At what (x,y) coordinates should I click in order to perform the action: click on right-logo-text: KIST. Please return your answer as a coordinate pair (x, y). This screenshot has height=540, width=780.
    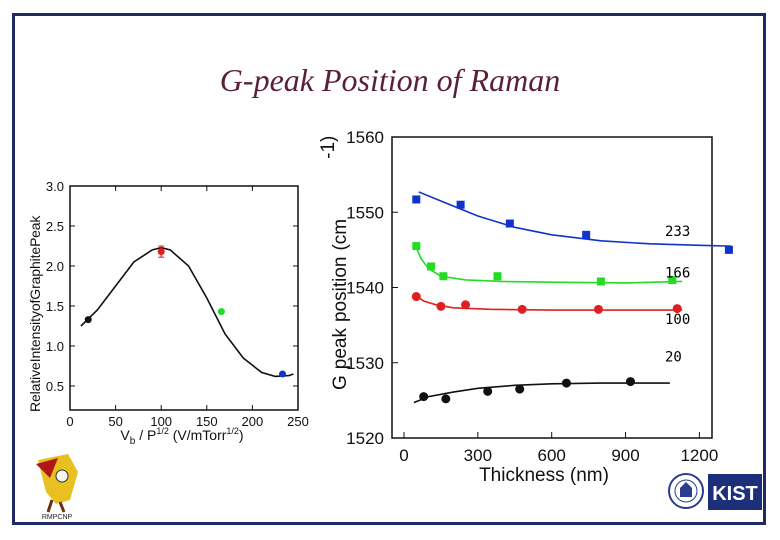
    Looking at the image, I should click on (735, 494).